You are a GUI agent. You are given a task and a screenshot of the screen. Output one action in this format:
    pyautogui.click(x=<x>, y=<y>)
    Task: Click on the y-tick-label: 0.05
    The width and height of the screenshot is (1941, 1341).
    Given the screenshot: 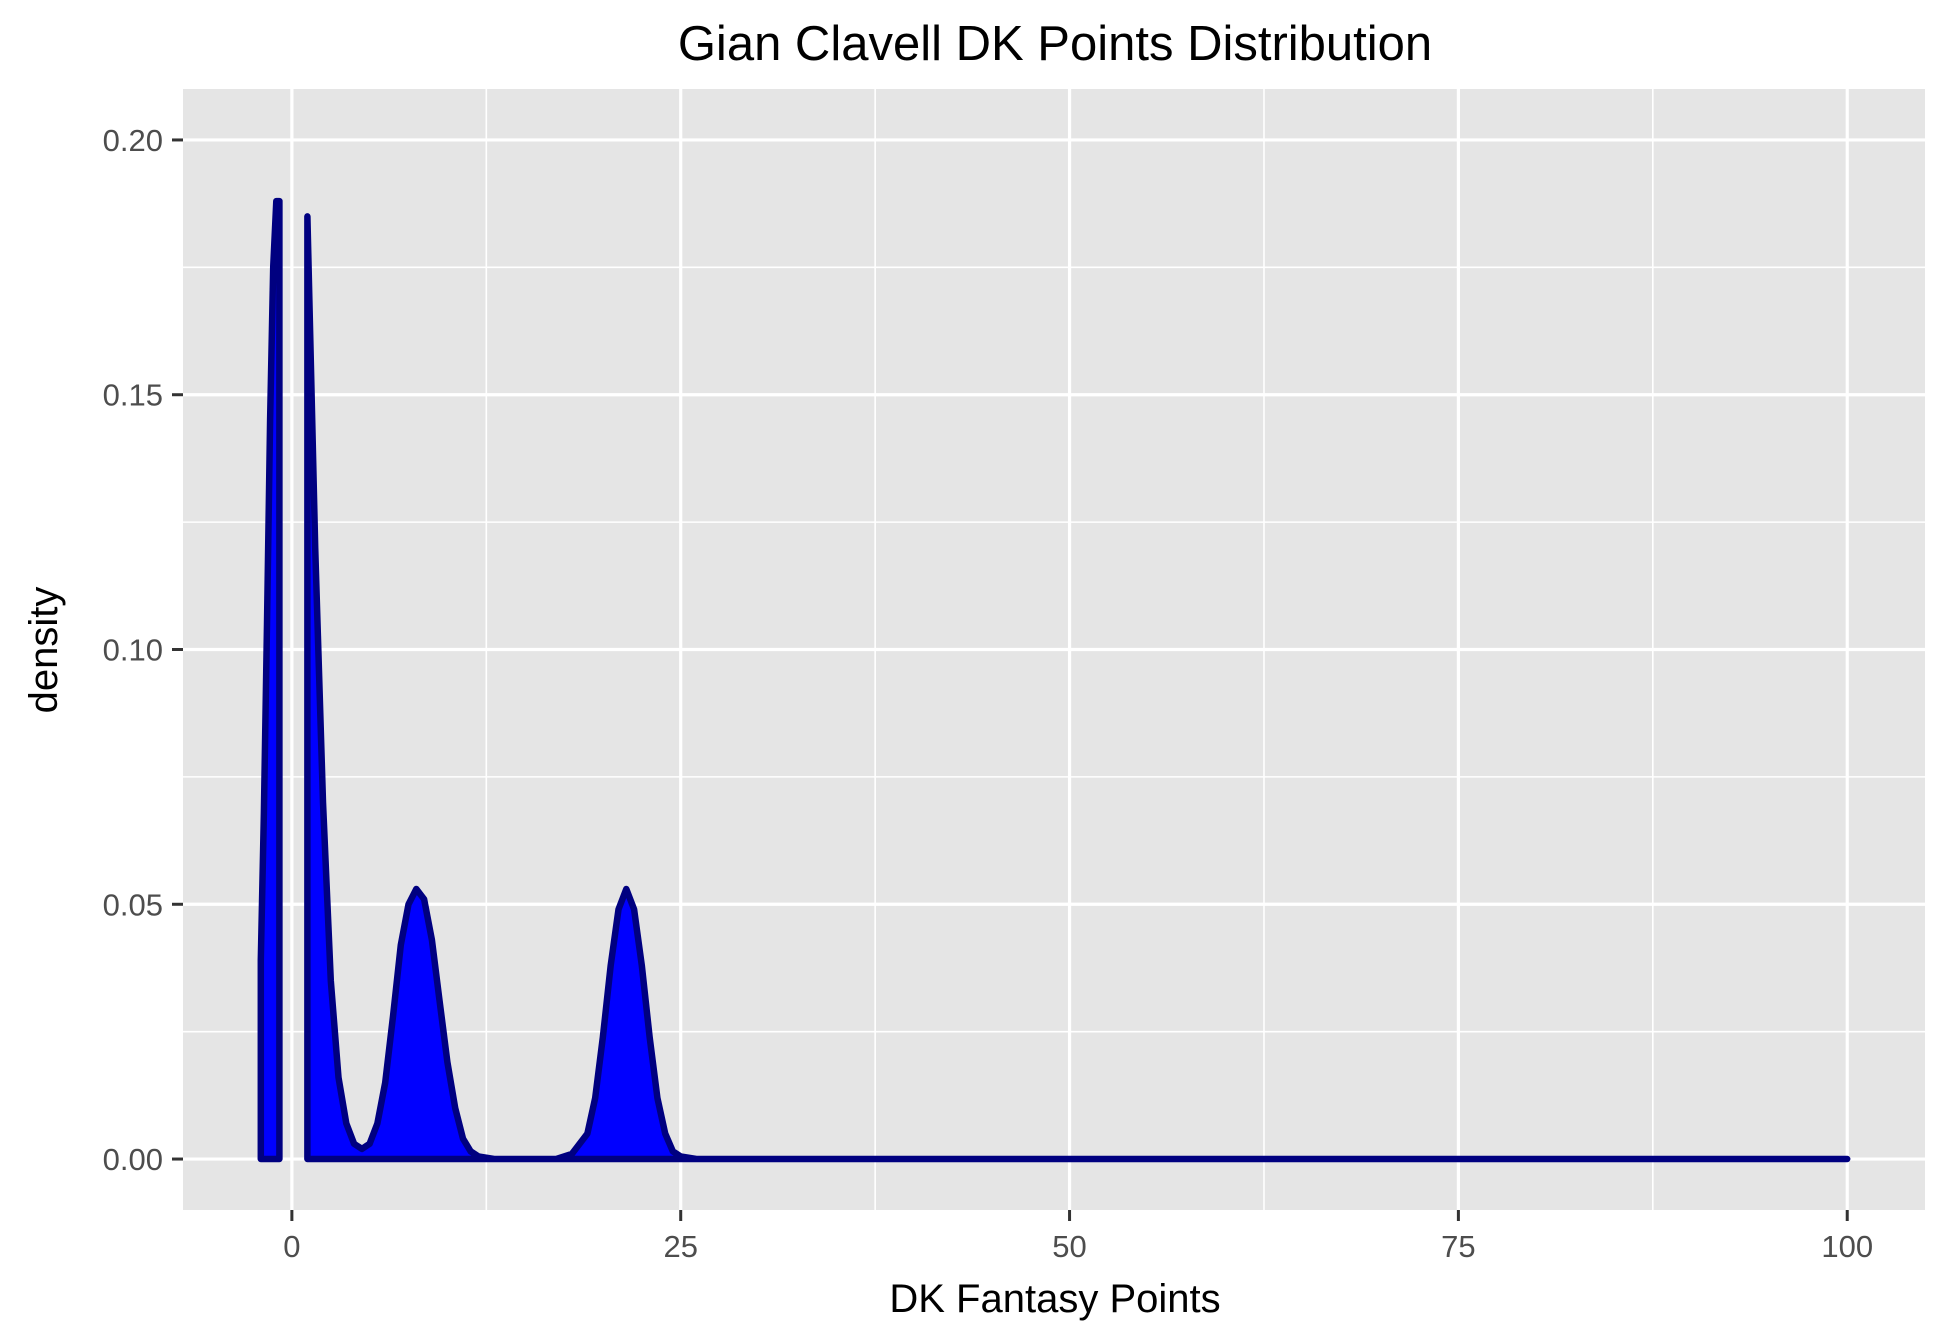 What is the action you would take?
    pyautogui.click(x=133, y=904)
    